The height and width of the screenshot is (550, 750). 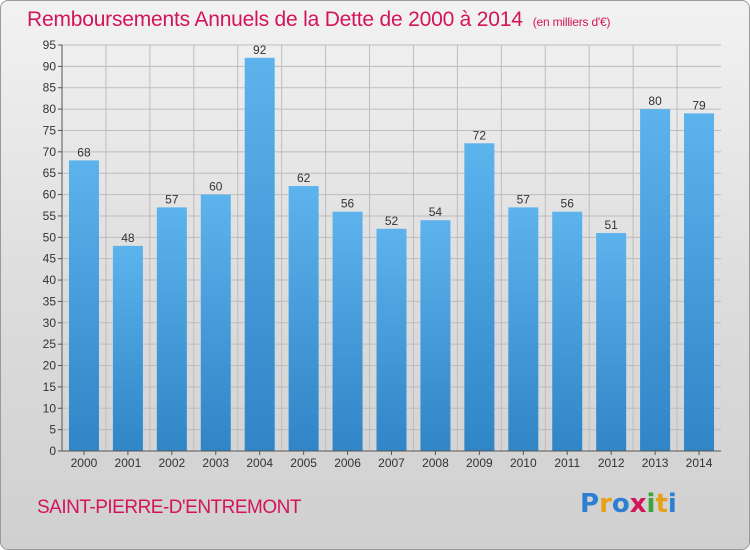 I want to click on y-tick-label: 30, so click(x=50, y=323).